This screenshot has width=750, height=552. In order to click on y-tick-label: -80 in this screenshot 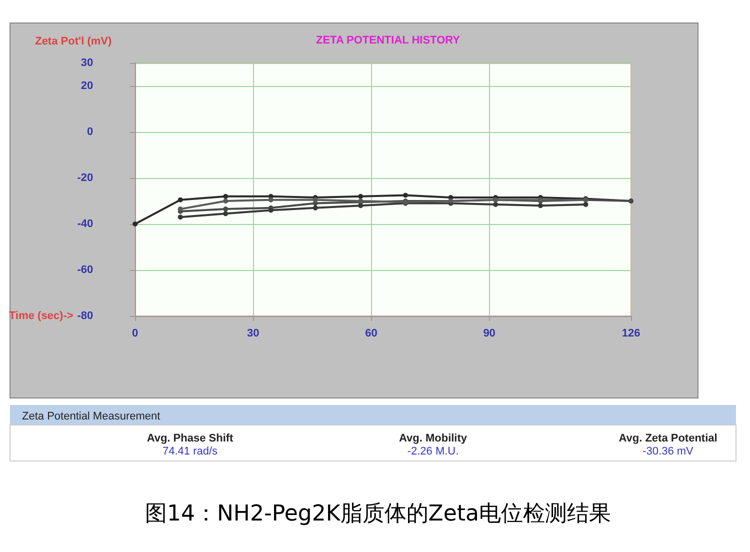, I will do `click(85, 316)`.